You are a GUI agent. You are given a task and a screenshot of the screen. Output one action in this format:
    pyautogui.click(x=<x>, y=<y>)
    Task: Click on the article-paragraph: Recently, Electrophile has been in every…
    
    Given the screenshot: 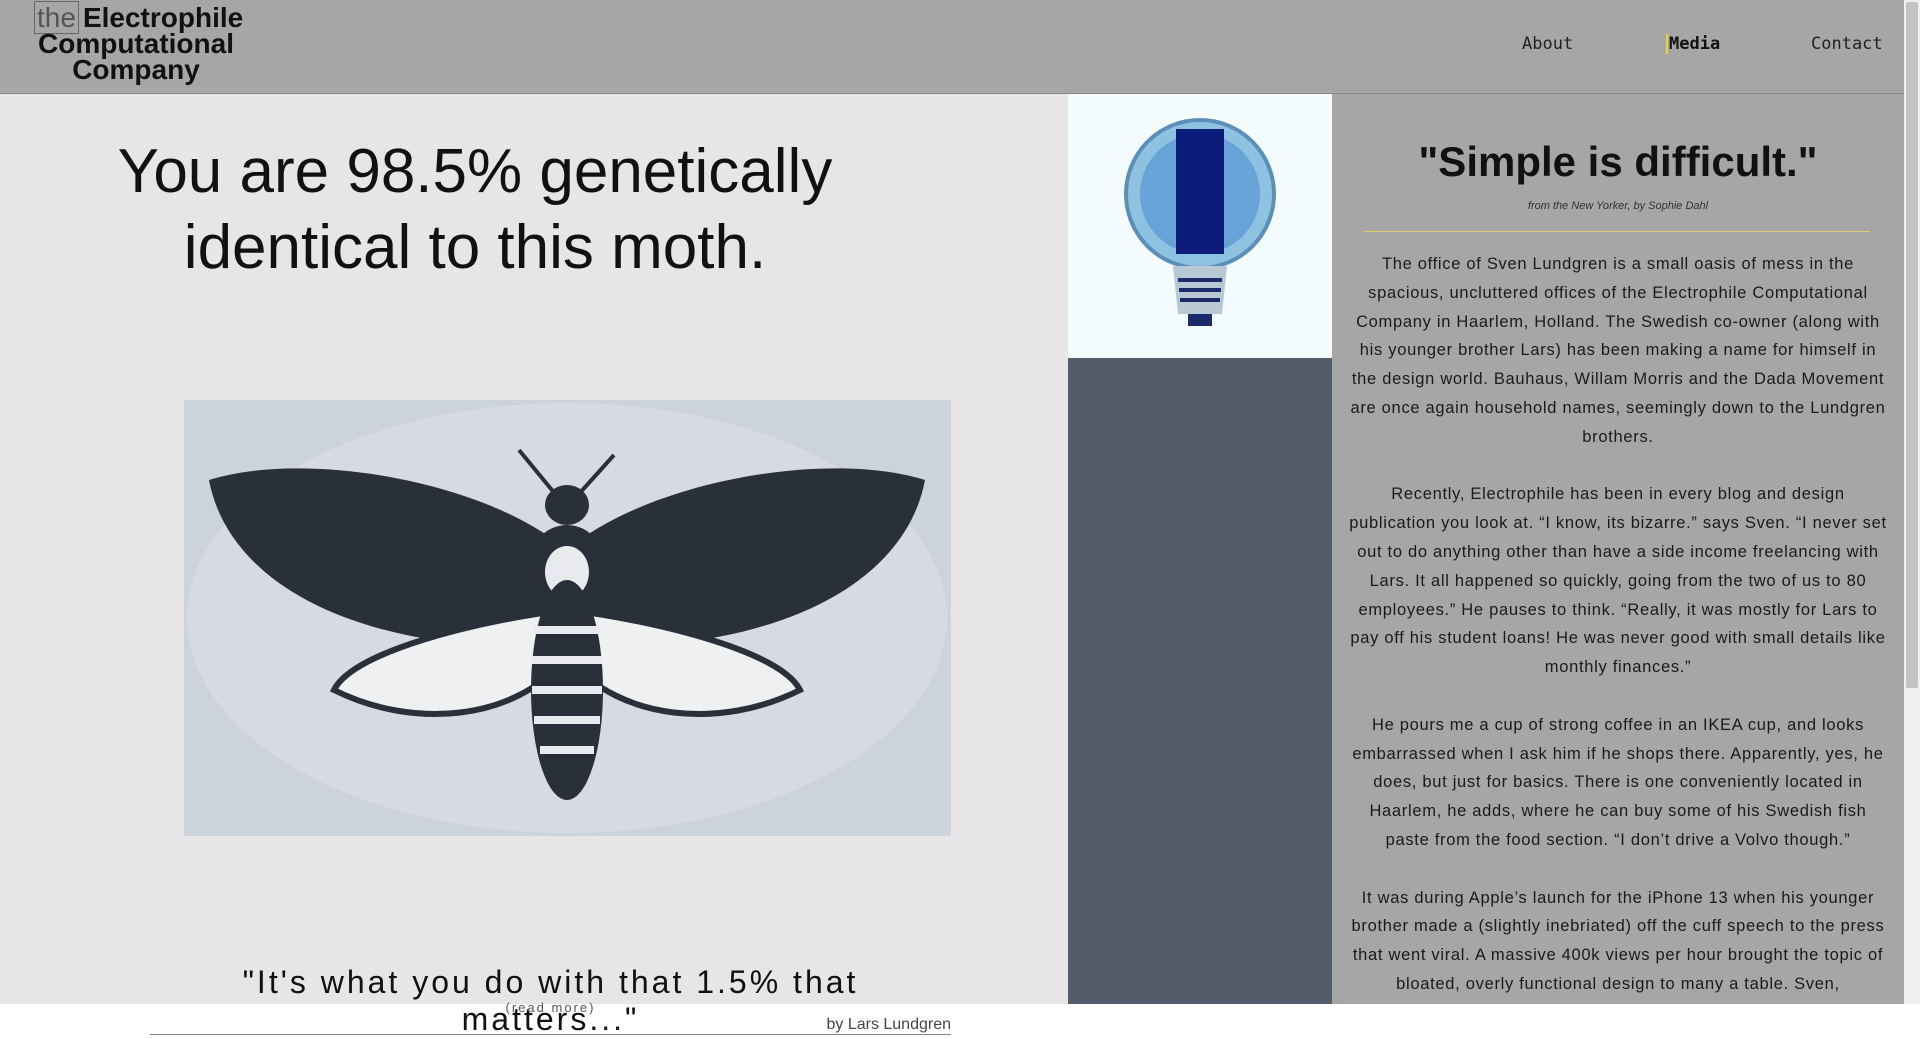 What is the action you would take?
    pyautogui.click(x=1618, y=581)
    